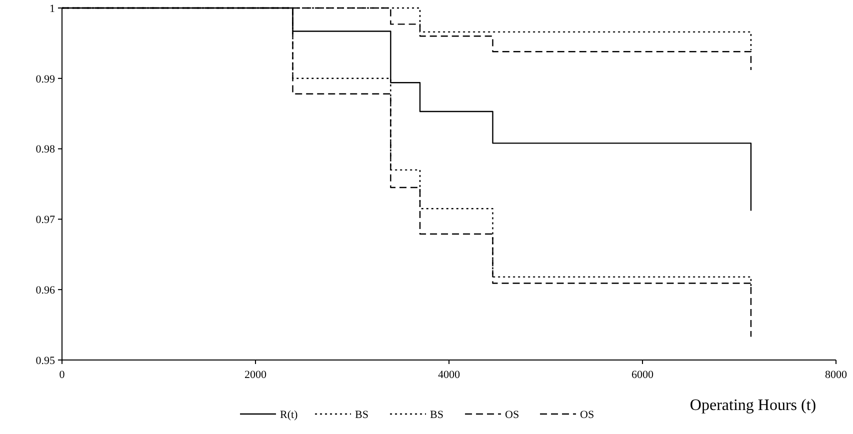 The width and height of the screenshot is (853, 434). I want to click on y-tick-label: 0.98, so click(46, 150).